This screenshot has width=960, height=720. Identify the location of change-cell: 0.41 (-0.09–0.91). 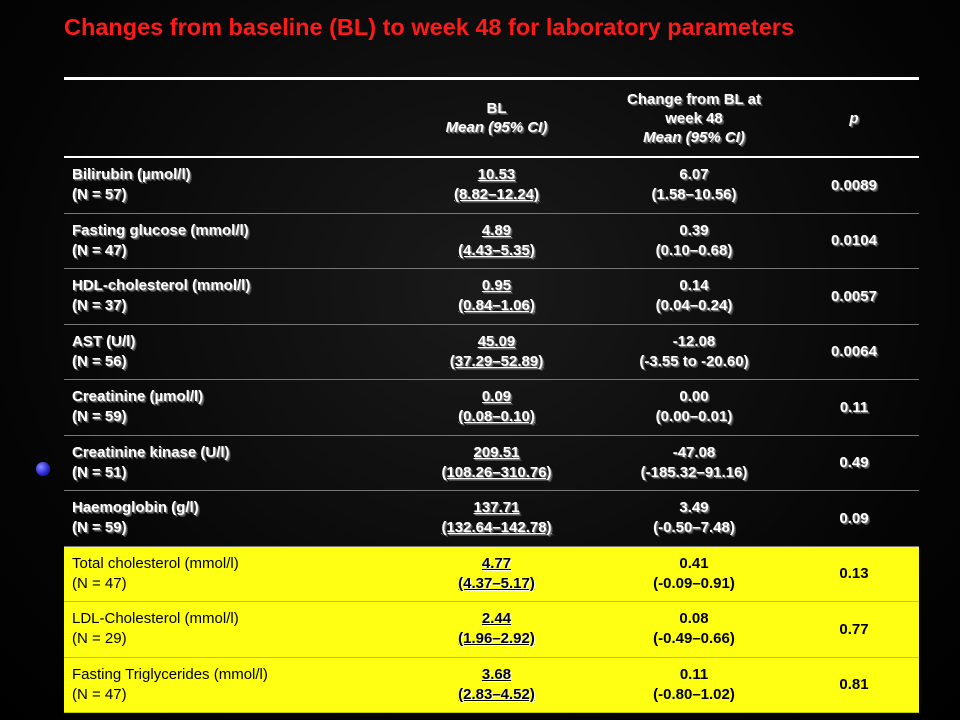
(694, 574).